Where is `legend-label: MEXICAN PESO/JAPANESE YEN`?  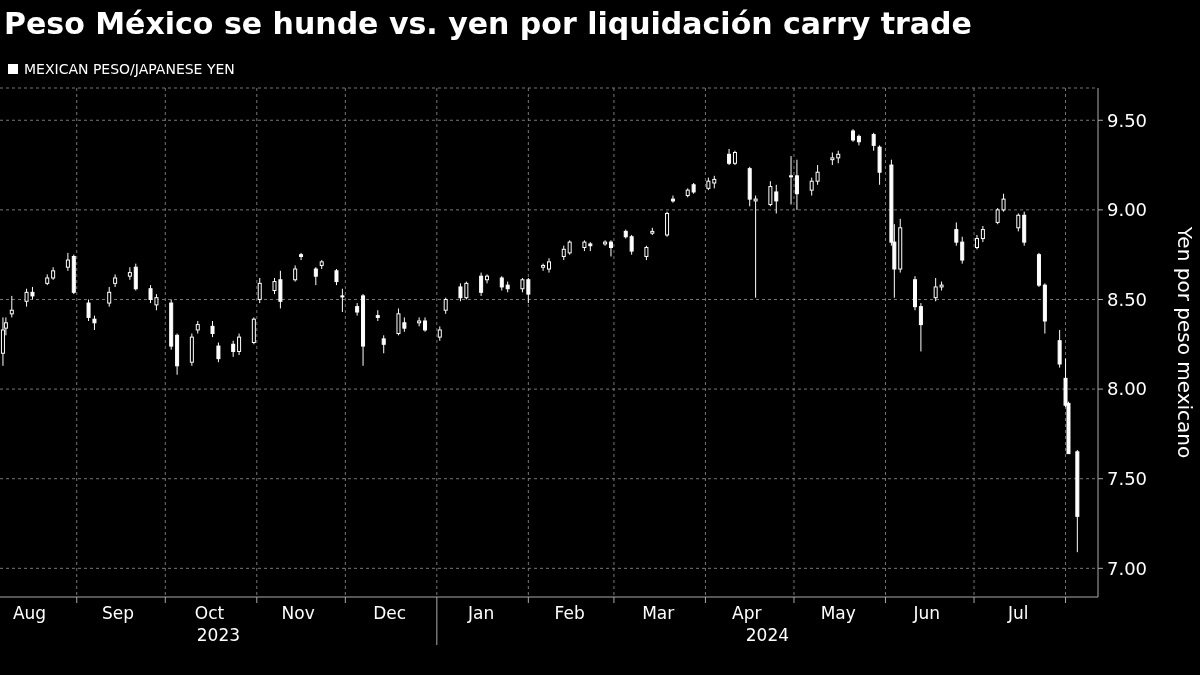
legend-label: MEXICAN PESO/JAPANESE YEN is located at coordinates (129, 69).